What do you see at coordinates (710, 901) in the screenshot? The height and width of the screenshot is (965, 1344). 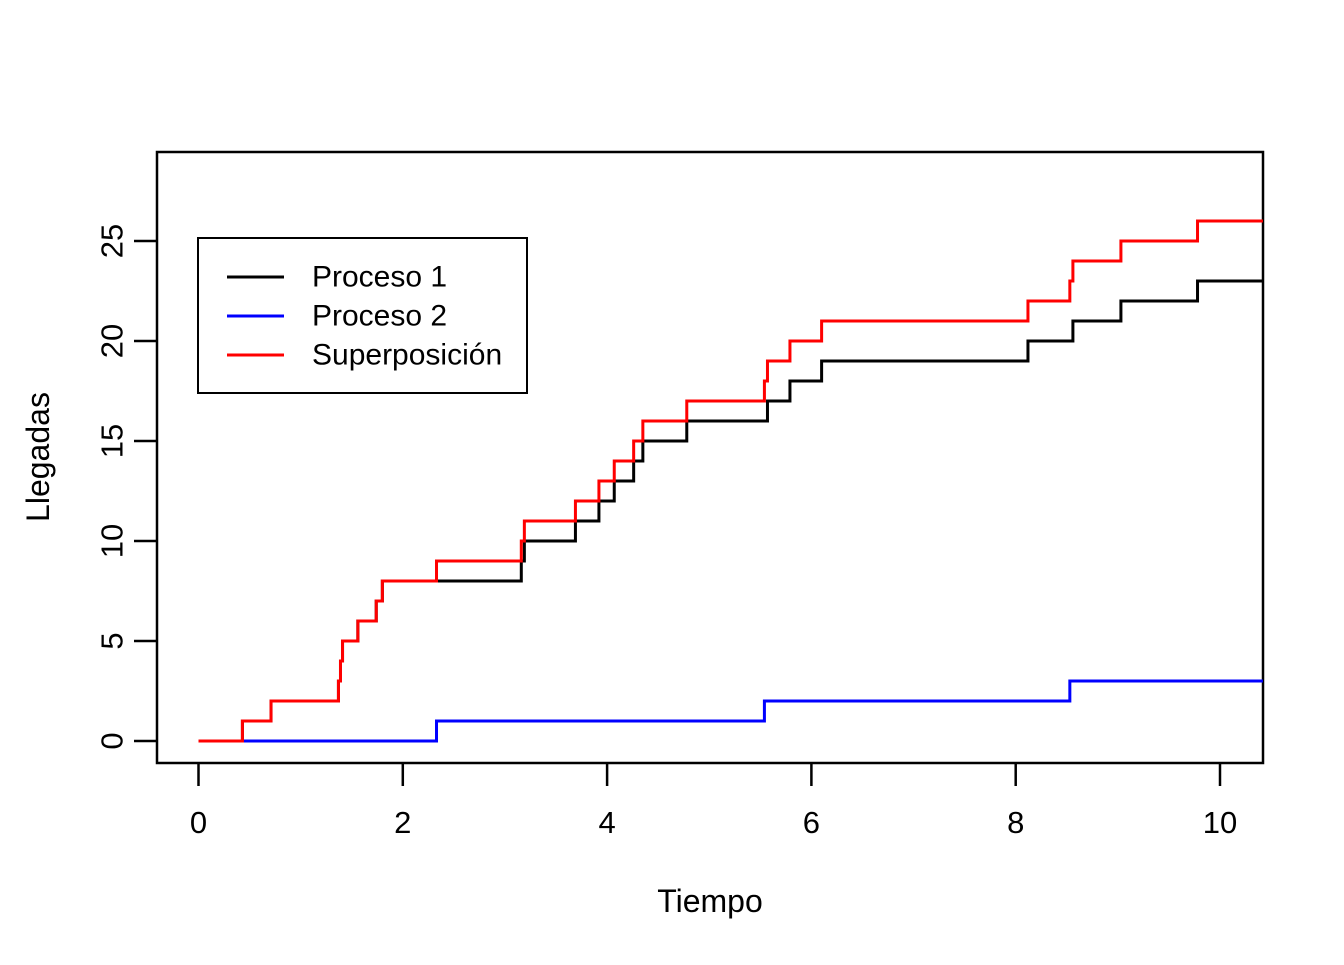 I see `x-axis-title: Tiempo` at bounding box center [710, 901].